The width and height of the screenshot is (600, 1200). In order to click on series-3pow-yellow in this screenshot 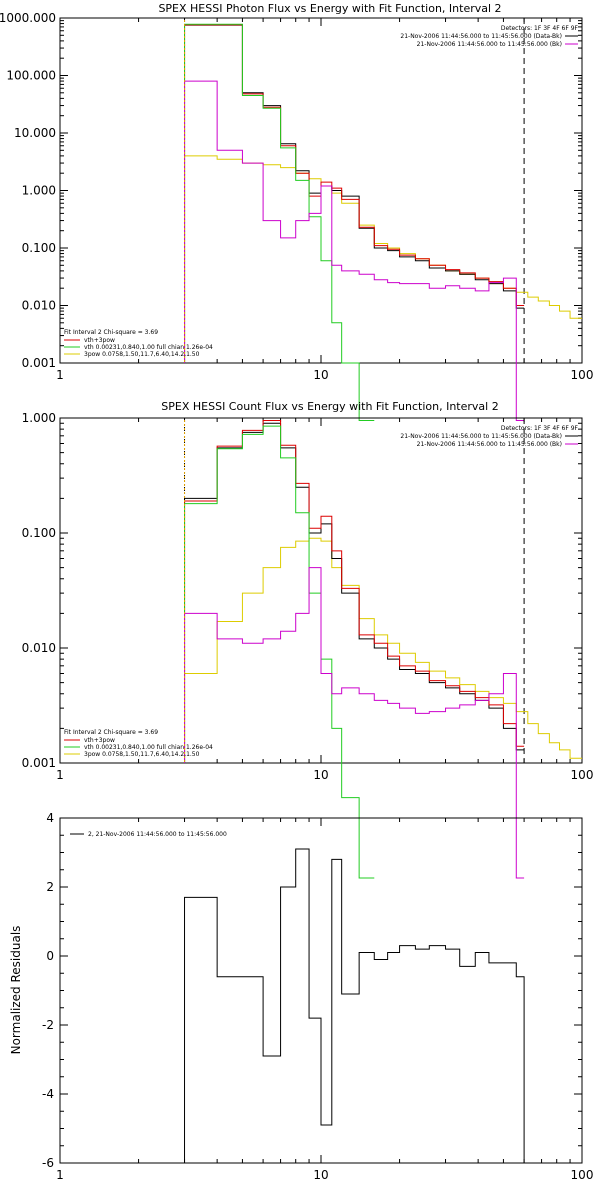, I will do `click(383, 650)`.